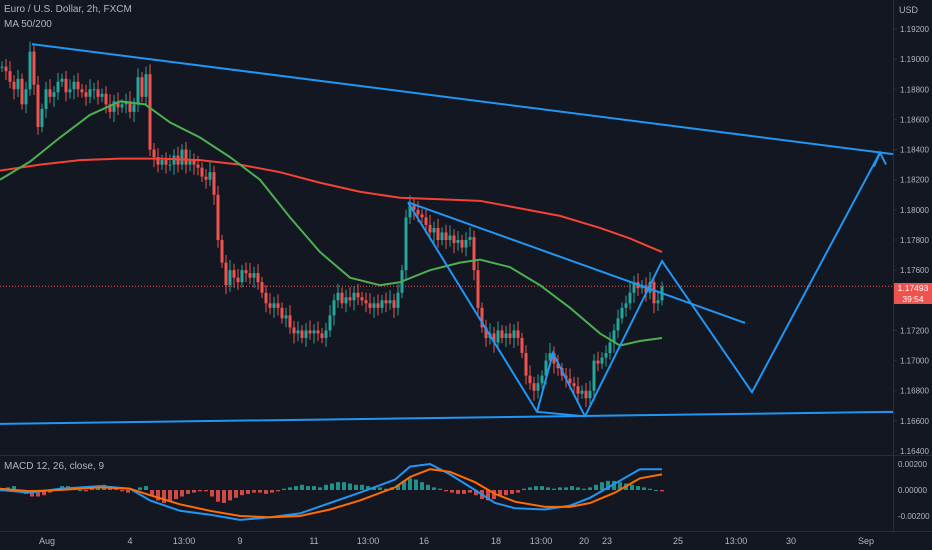 This screenshot has width=932, height=550. I want to click on price-tick-label: 1.17600, so click(914, 270).